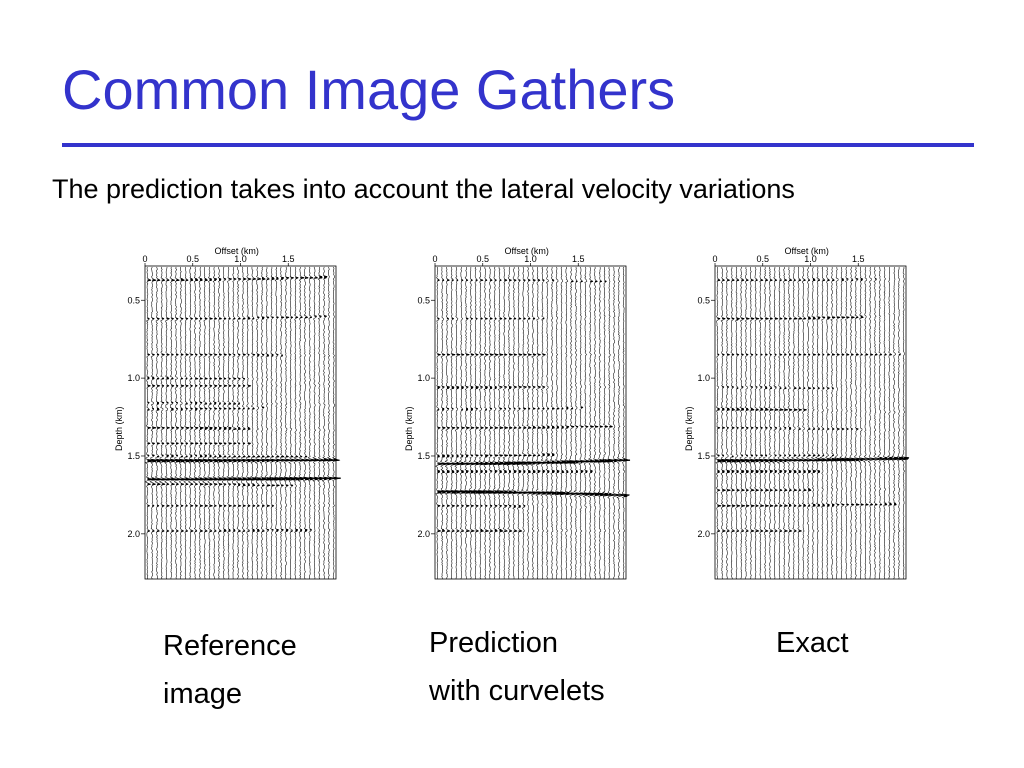 The image size is (1024, 768). Describe the element at coordinates (703, 534) in the screenshot. I see `y-tick-label-3: 2.0` at that location.